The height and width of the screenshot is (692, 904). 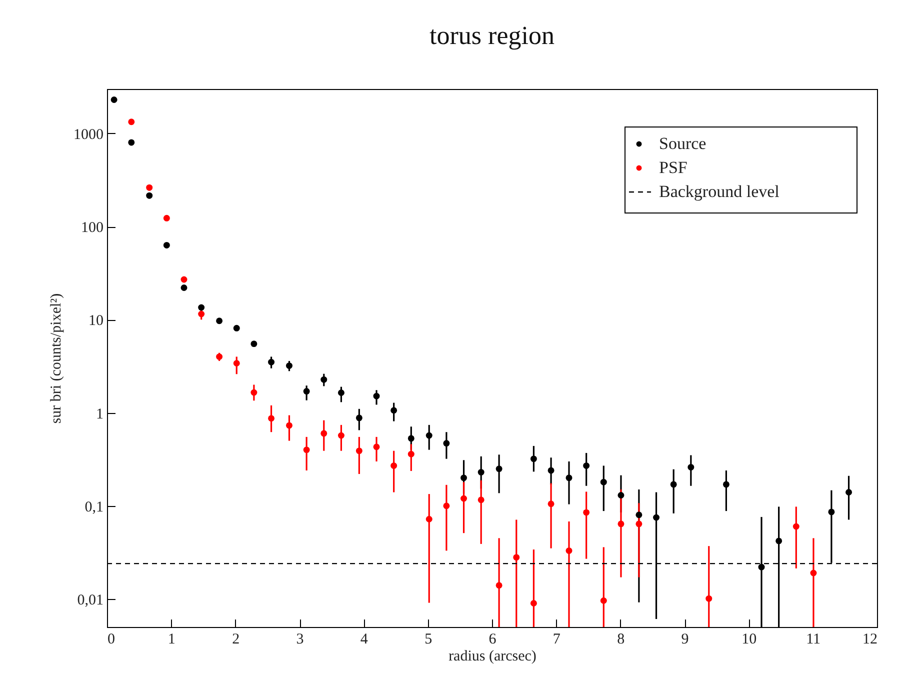 I want to click on x-tick-label: 12, so click(x=870, y=640).